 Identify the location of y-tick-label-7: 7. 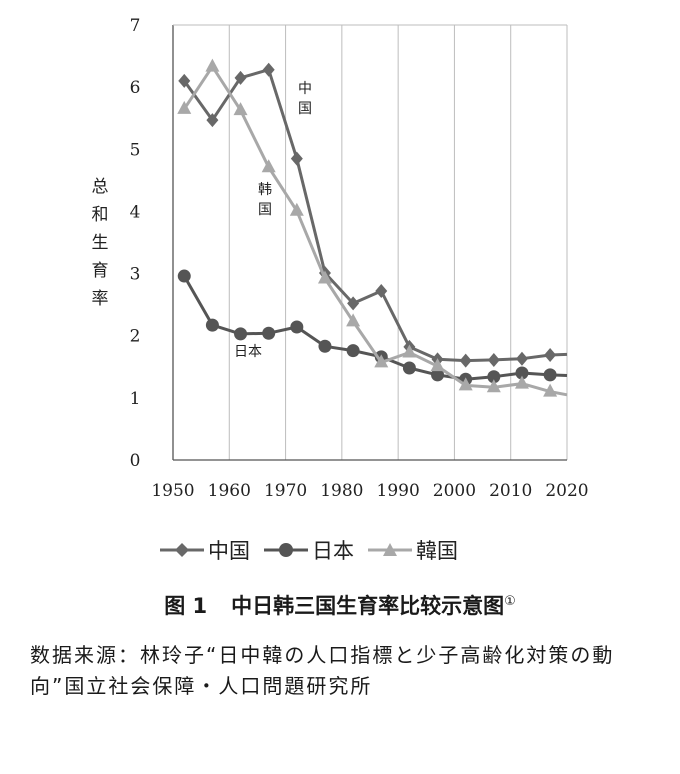
(135, 26).